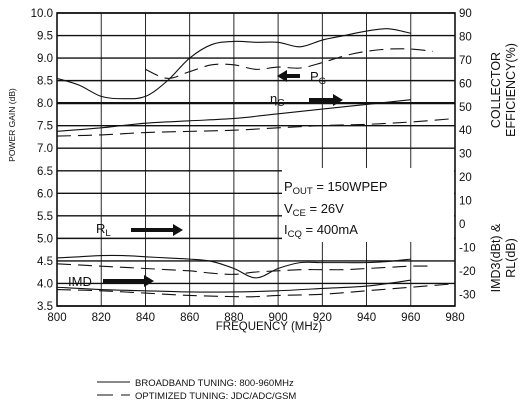 This screenshot has height=406, width=528. Describe the element at coordinates (338, 100) in the screenshot. I see `eta-arrowhead` at that location.